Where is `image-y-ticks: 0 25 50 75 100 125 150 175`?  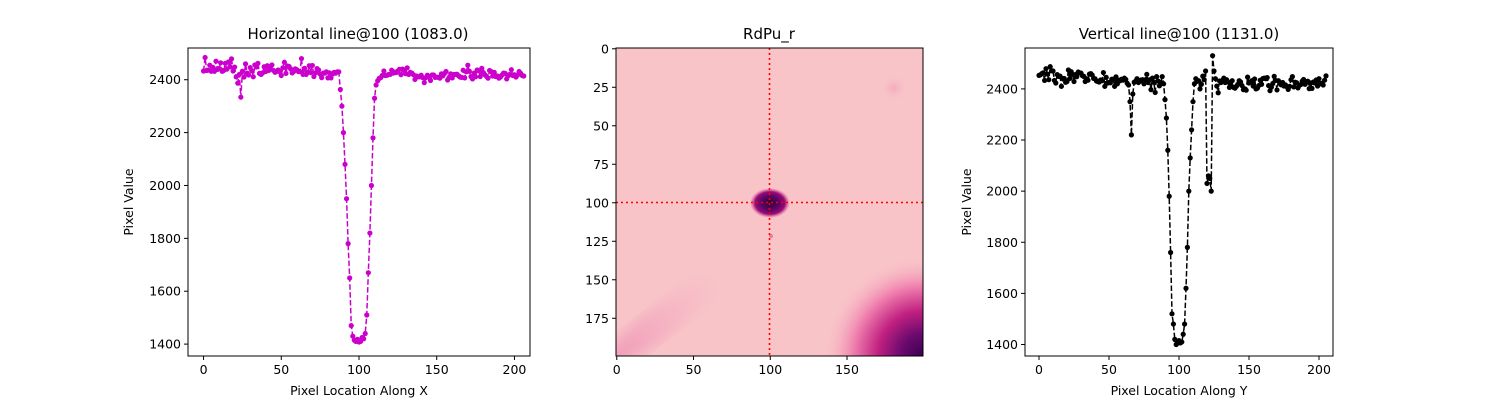
image-y-ticks: 0 25 50 75 100 125 150 175 is located at coordinates (600, 183).